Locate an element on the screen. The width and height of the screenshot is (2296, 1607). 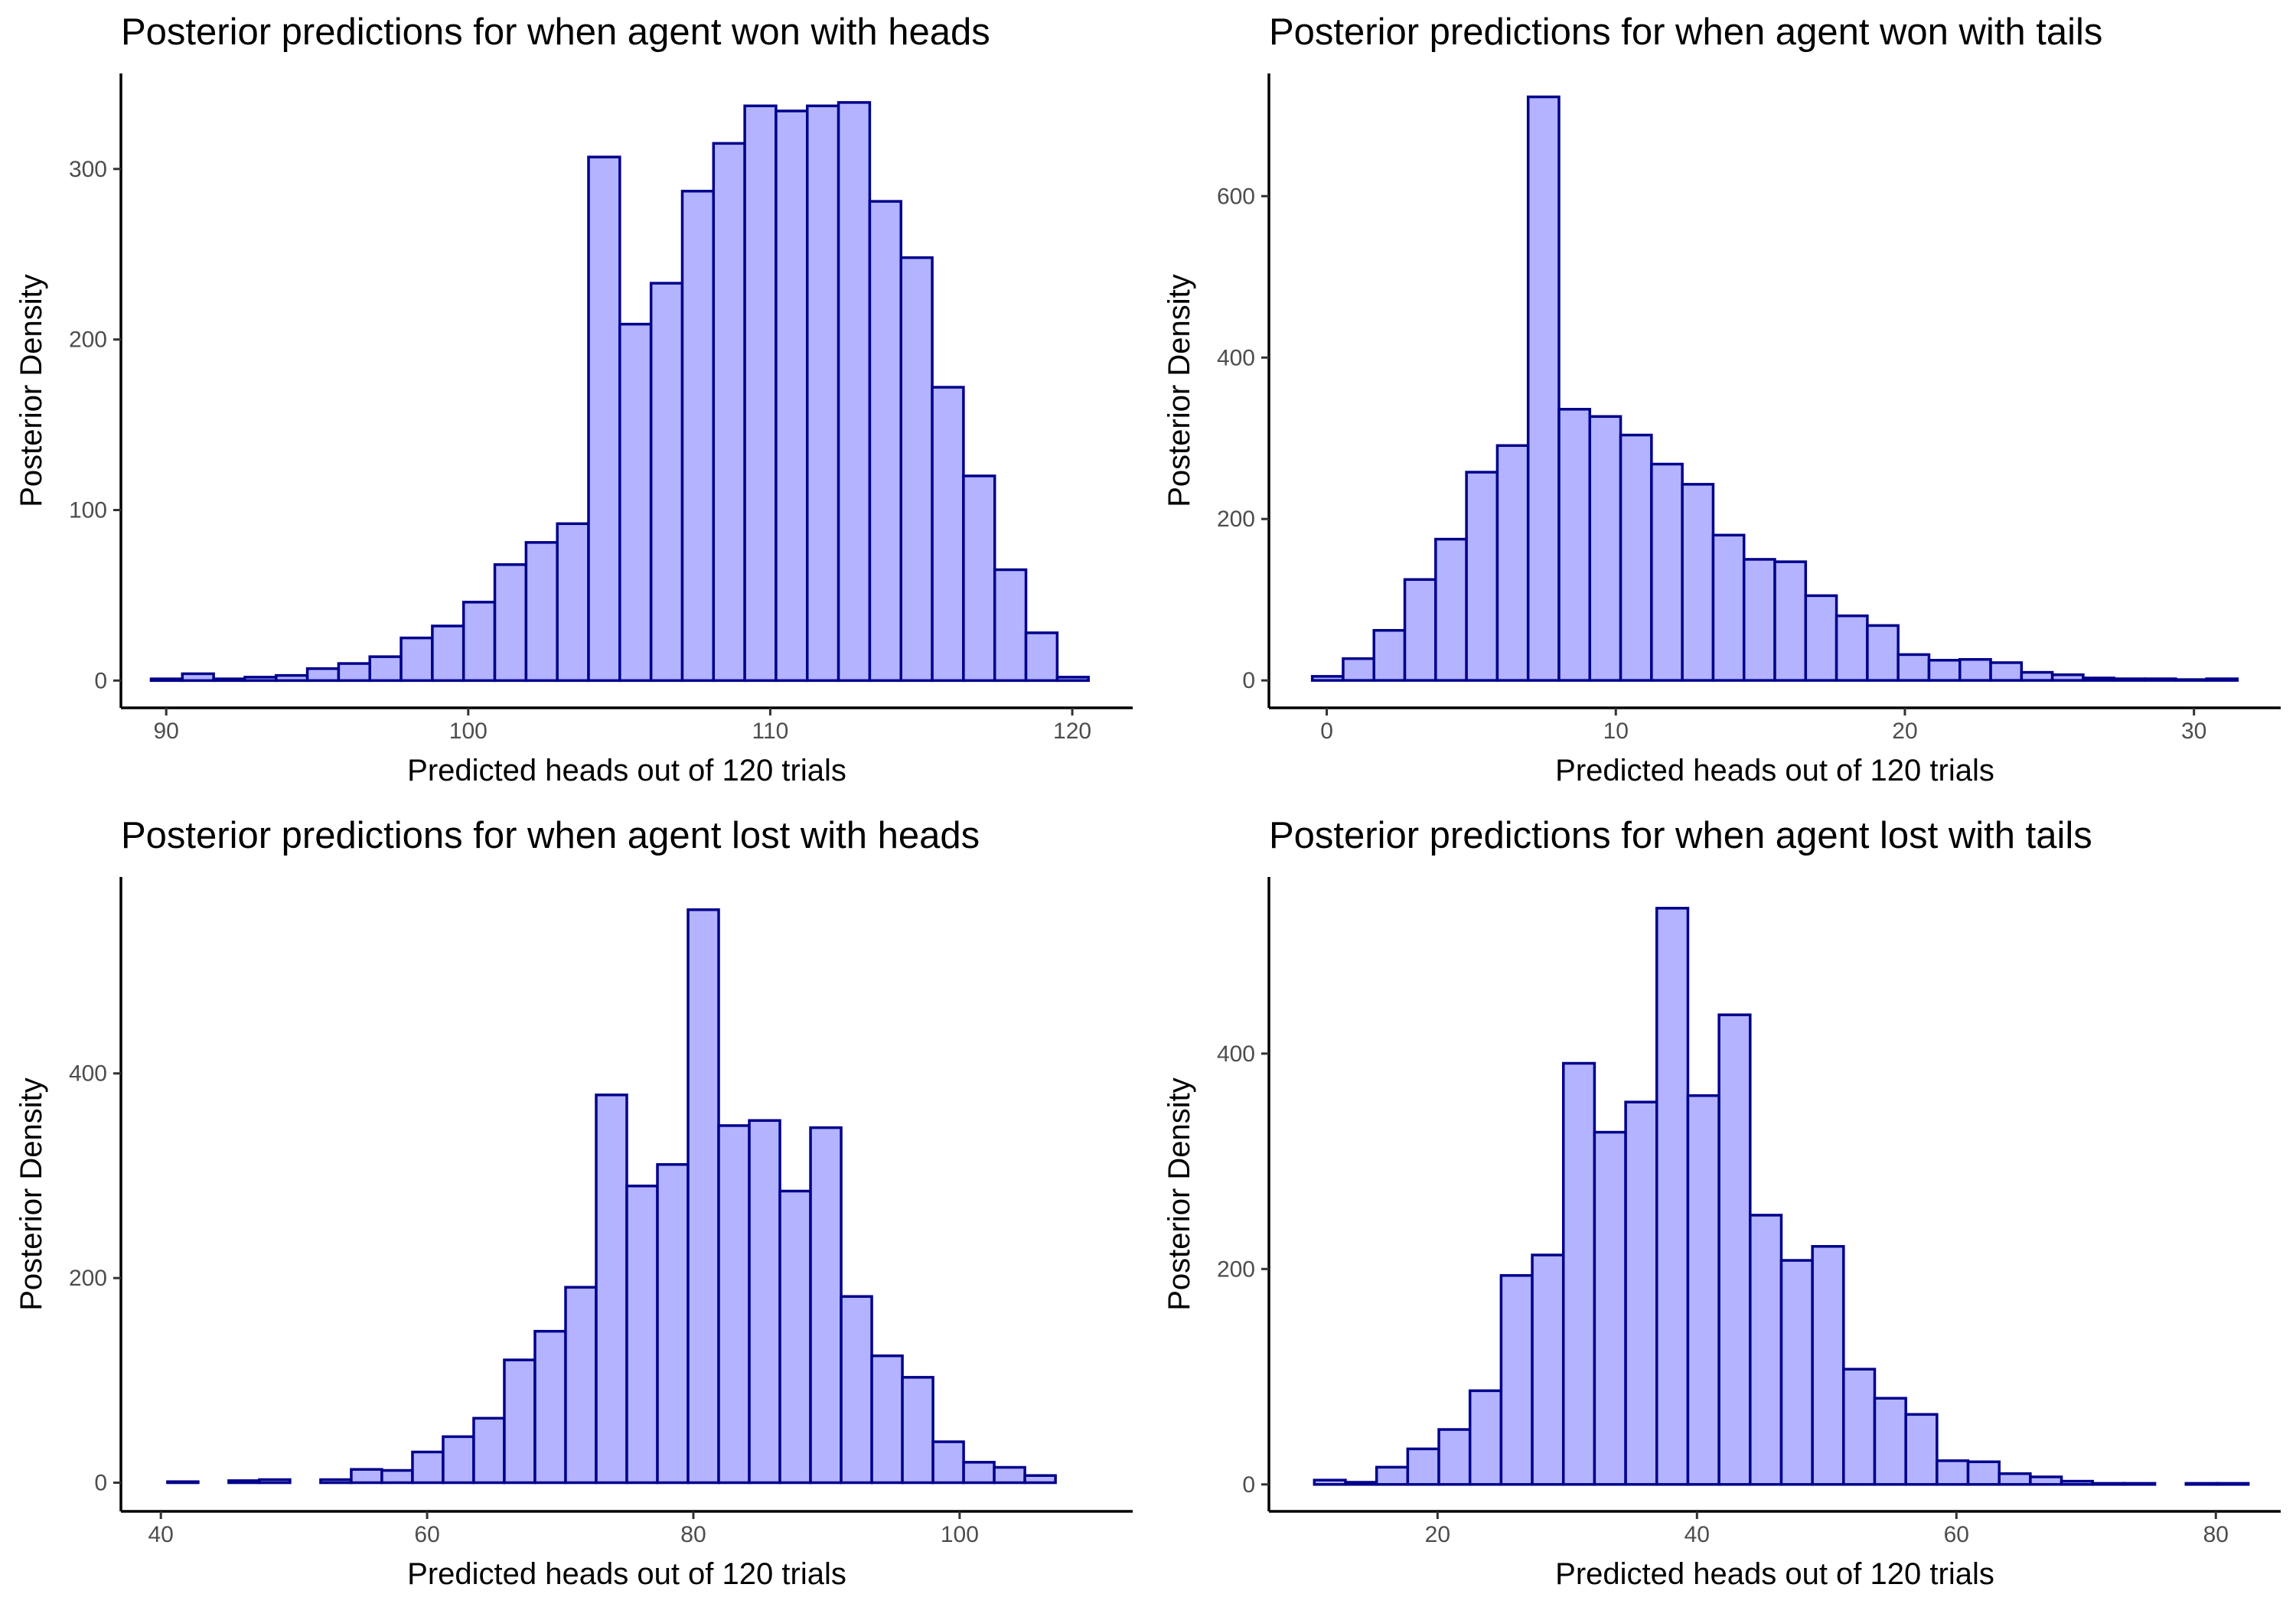
y-tick-label: 100 is located at coordinates (88, 510).